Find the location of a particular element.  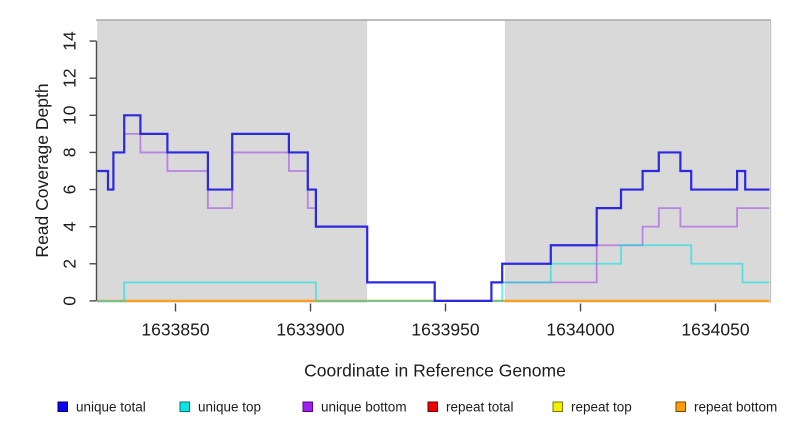

legend-item-repeat-total: repeat total is located at coordinates (470, 407).